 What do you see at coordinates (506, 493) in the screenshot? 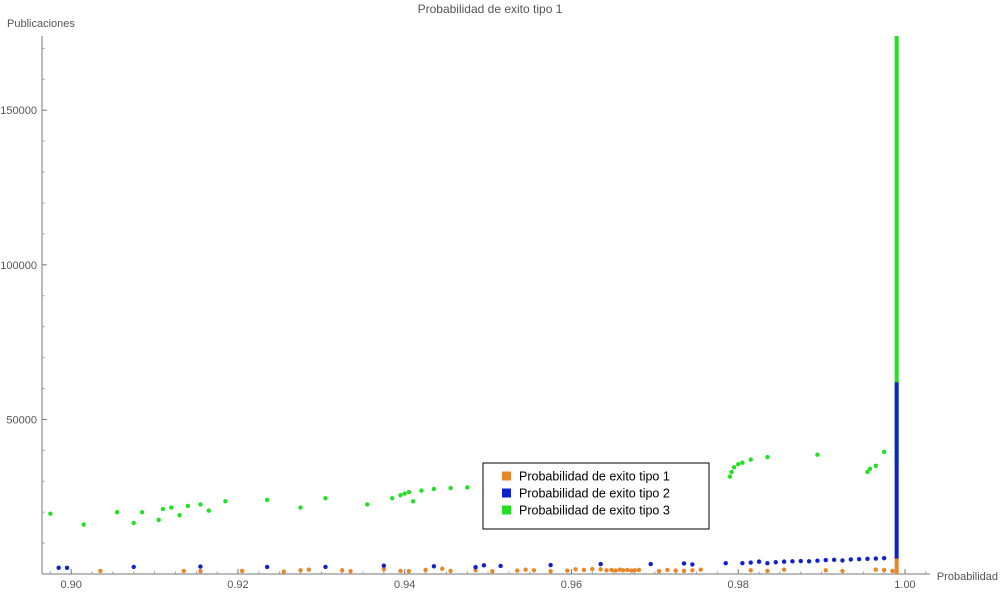
I see `legend-swatch` at bounding box center [506, 493].